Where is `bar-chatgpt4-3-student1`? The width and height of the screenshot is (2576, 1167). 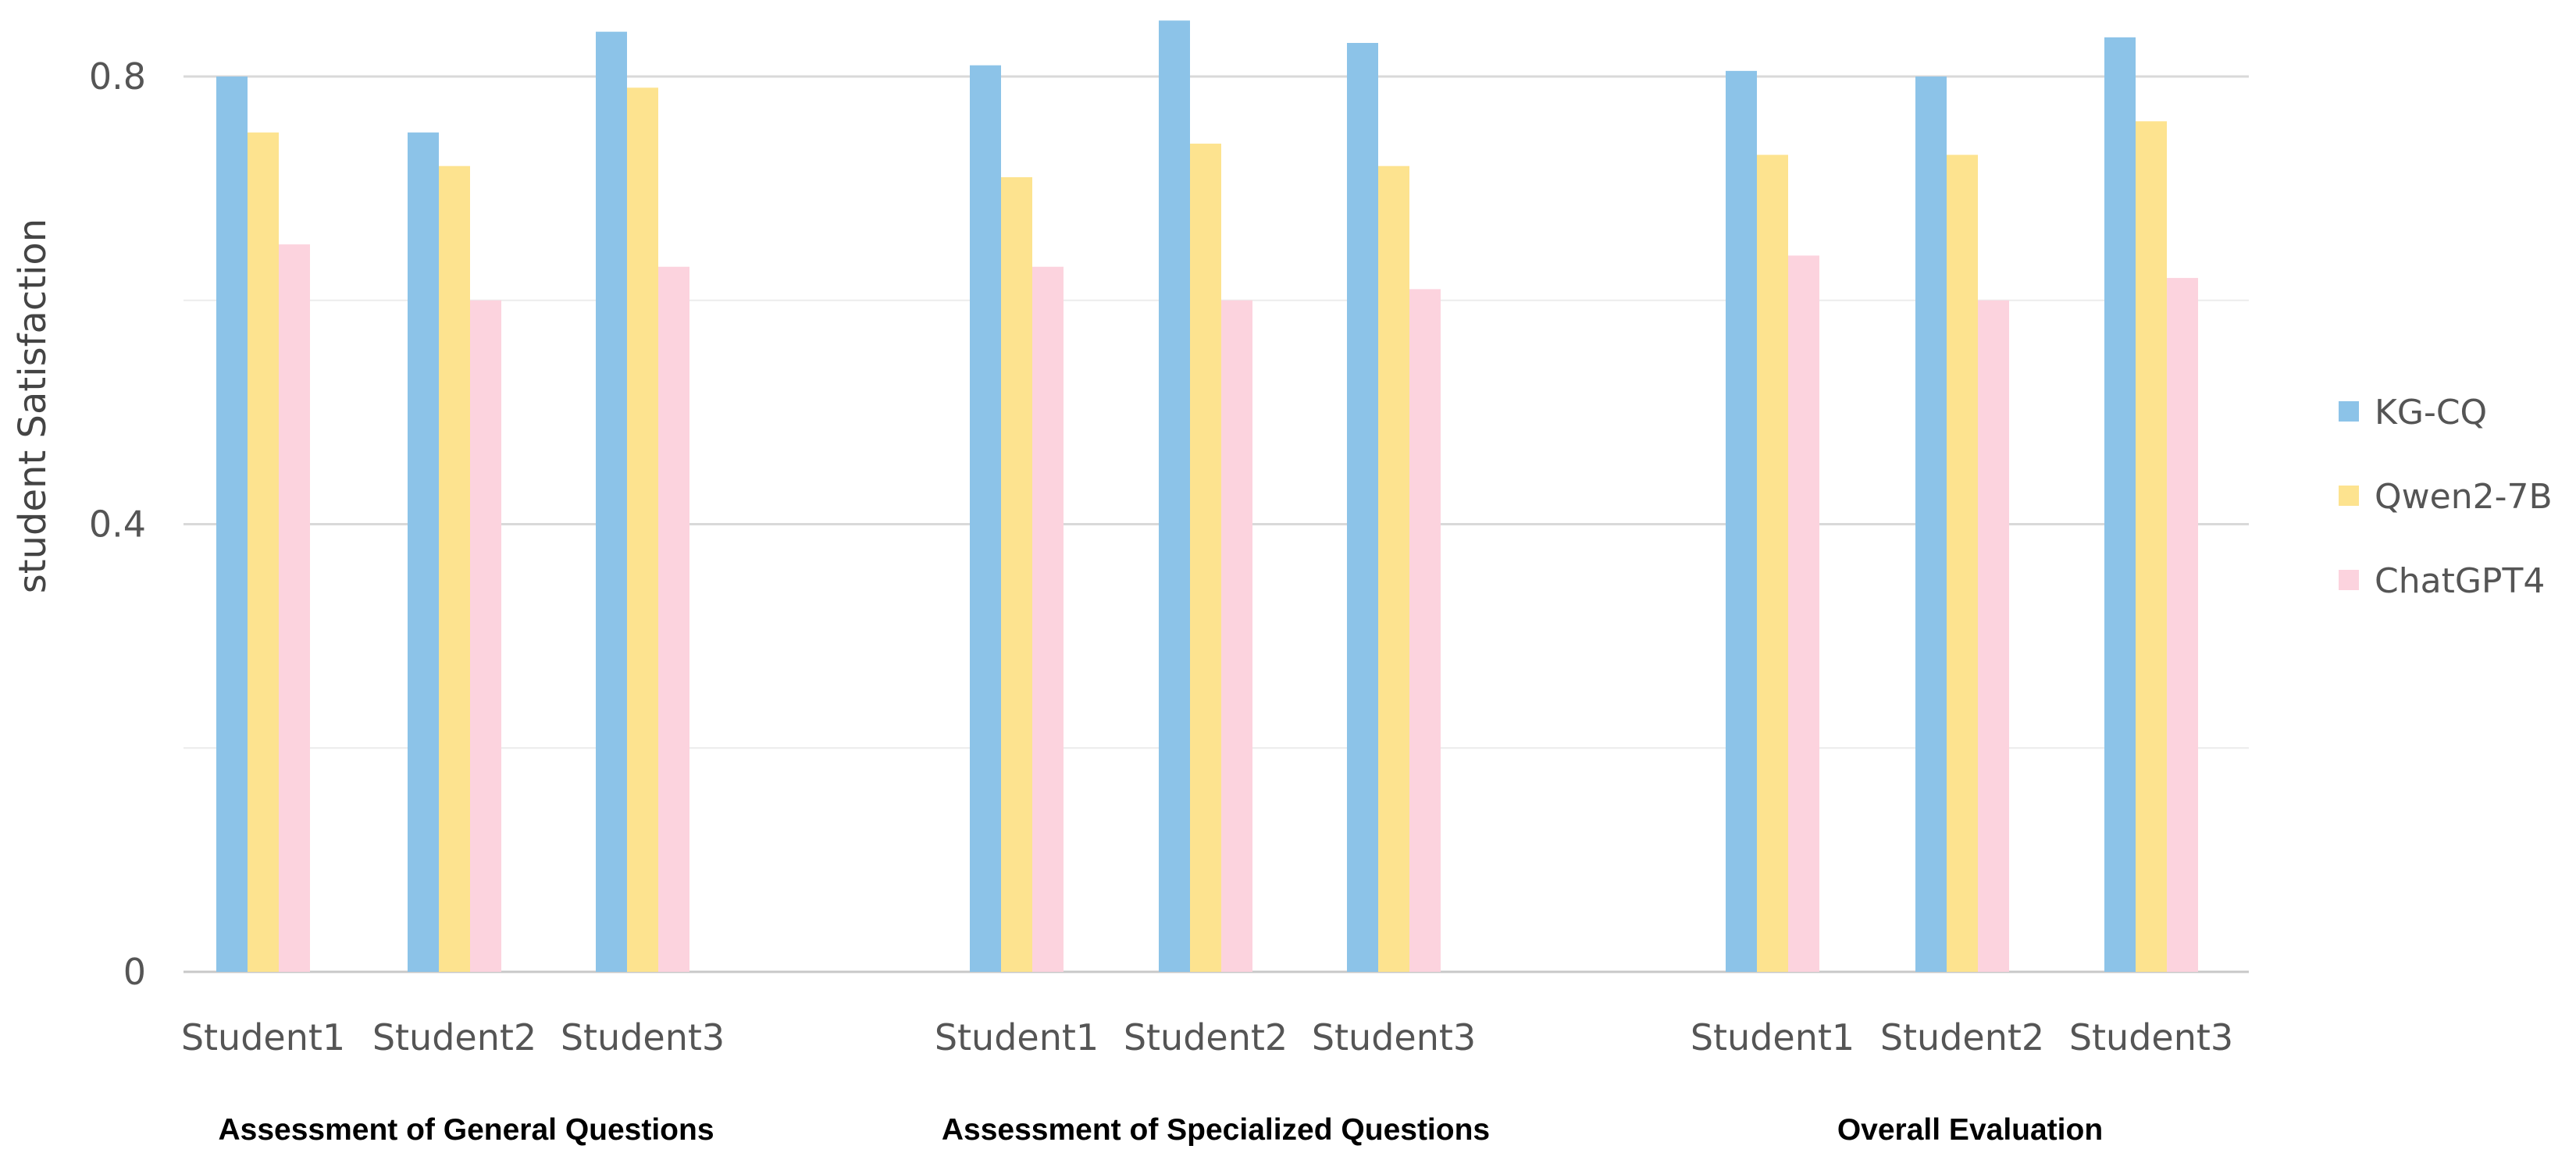 bar-chatgpt4-3-student1 is located at coordinates (1803, 613).